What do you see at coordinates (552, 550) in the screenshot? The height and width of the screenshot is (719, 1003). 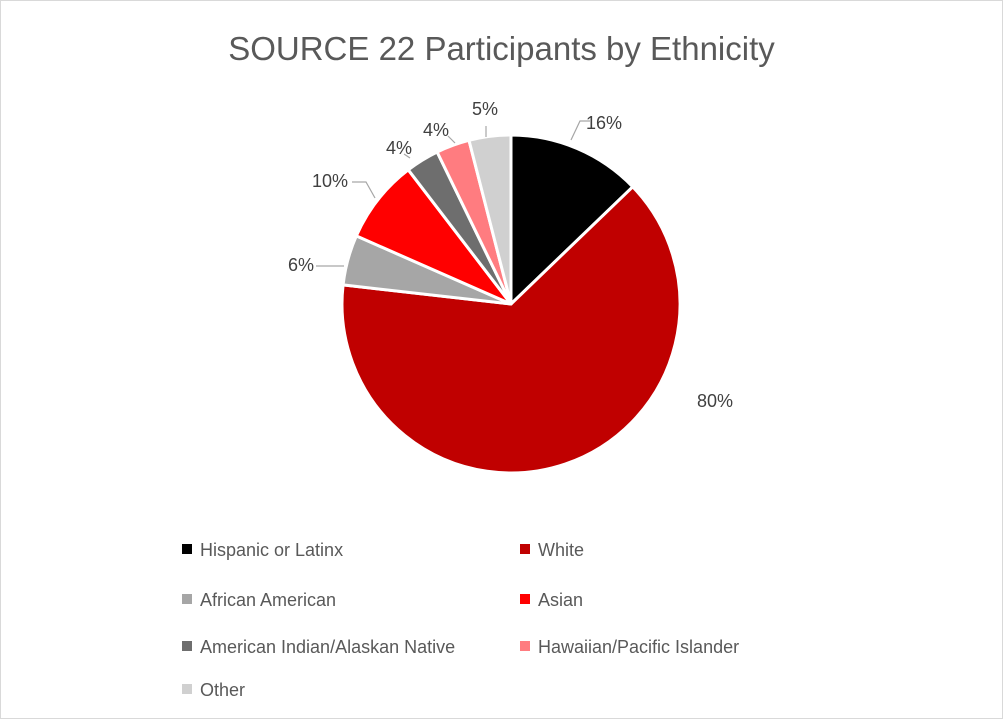 I see `legend-item-white: White` at bounding box center [552, 550].